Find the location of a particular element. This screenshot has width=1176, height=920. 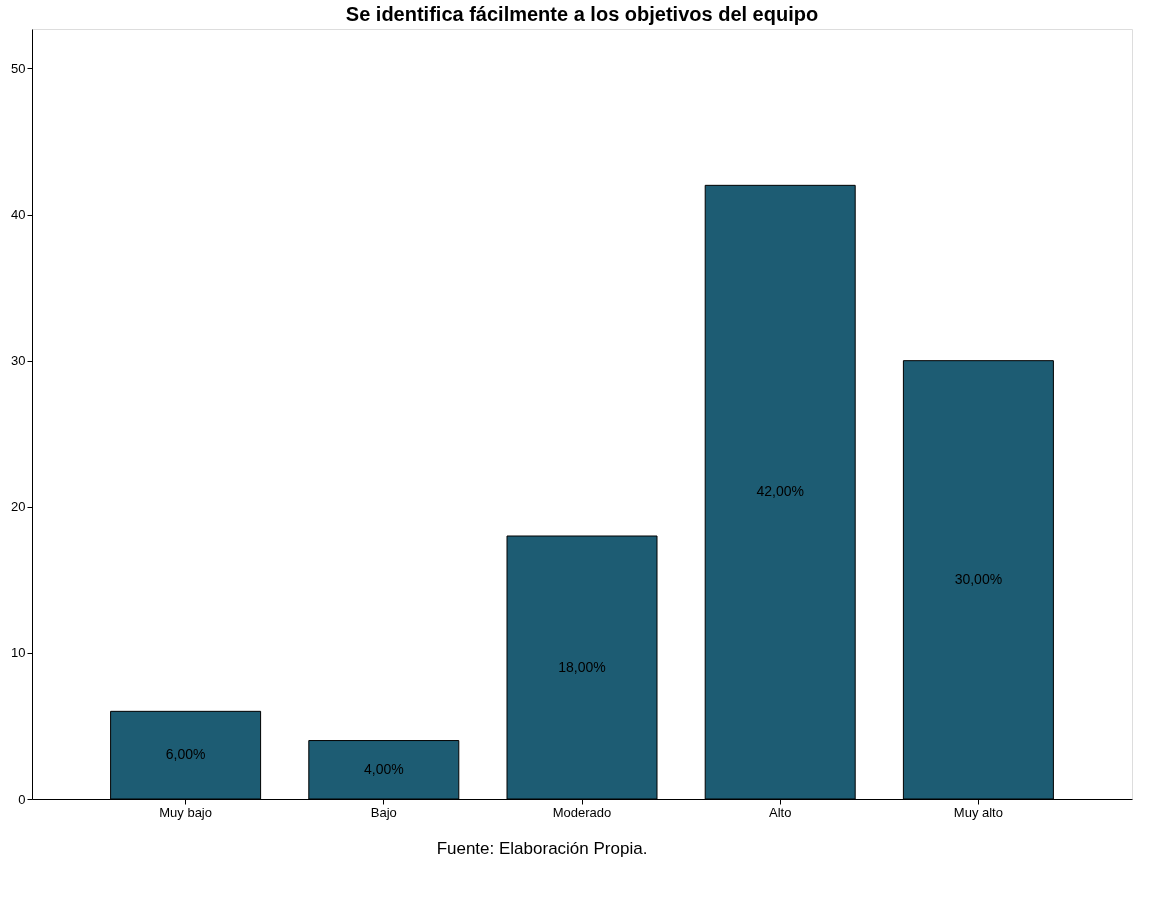

x-tick-label: Alto is located at coordinates (780, 812).